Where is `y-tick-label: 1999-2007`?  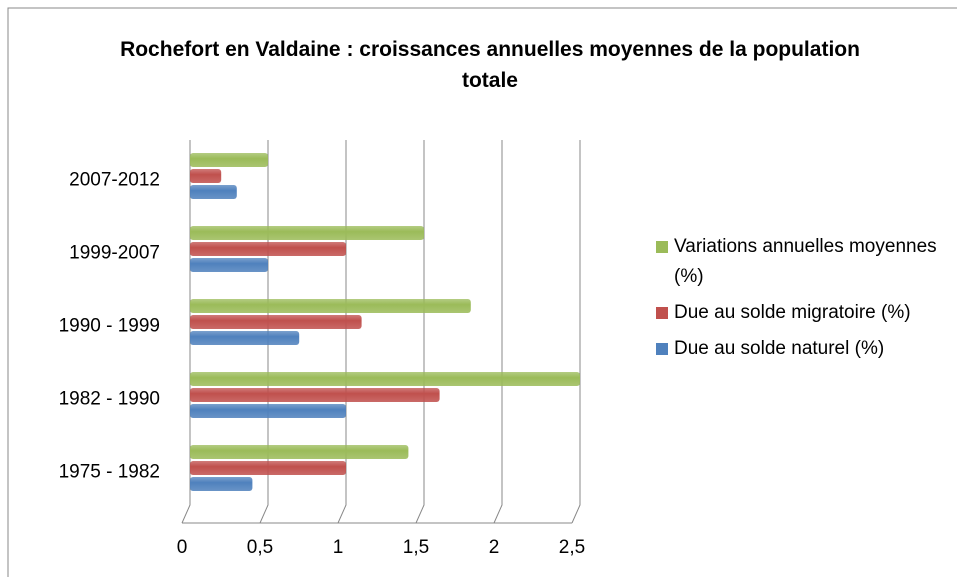
y-tick-label: 1999-2007 is located at coordinates (114, 253).